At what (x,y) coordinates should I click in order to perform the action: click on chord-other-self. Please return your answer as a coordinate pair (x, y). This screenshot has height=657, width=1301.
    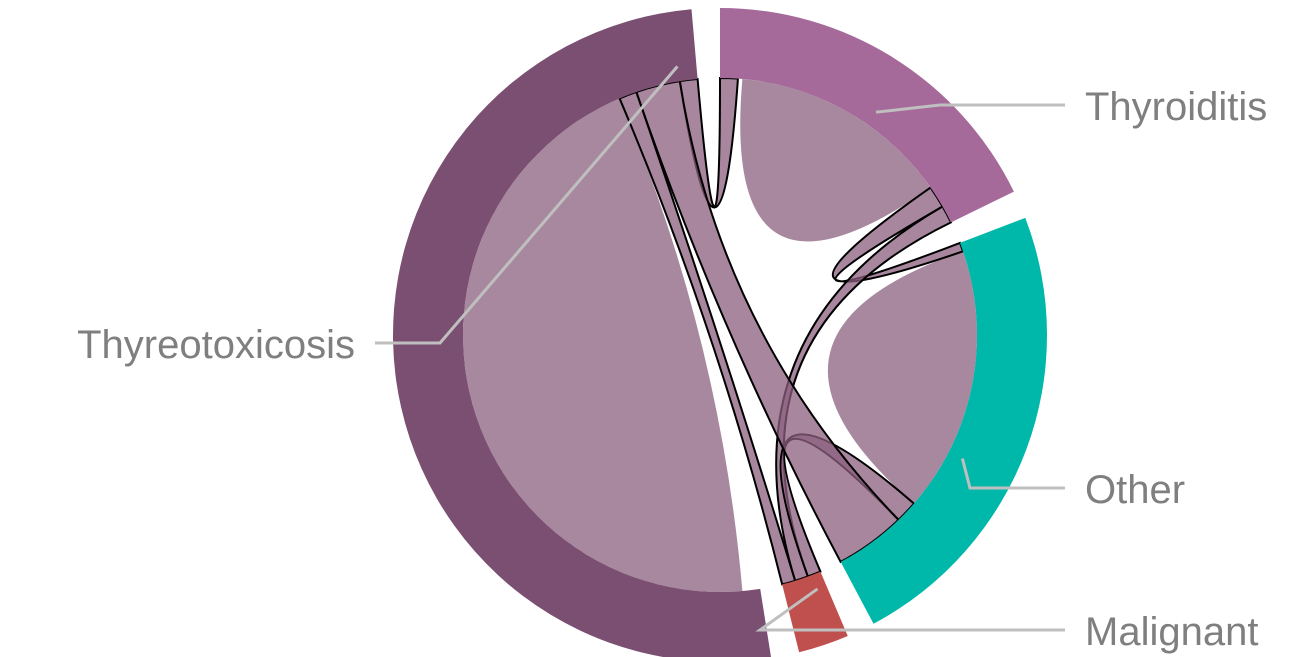
    Looking at the image, I should click on (902, 377).